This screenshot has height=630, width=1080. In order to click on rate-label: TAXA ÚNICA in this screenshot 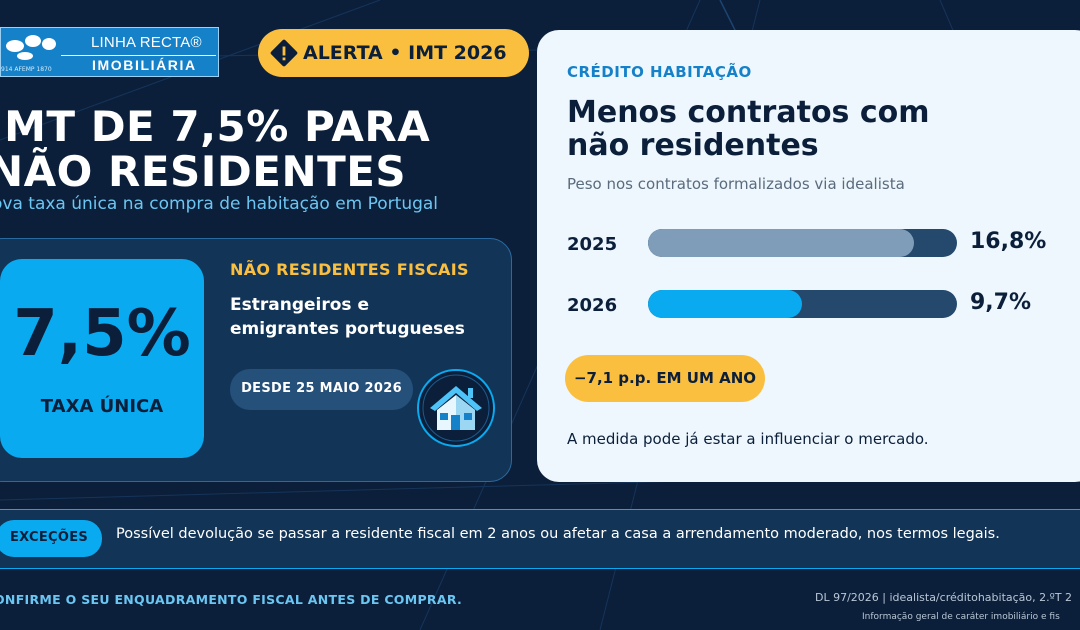, I will do `click(102, 406)`.